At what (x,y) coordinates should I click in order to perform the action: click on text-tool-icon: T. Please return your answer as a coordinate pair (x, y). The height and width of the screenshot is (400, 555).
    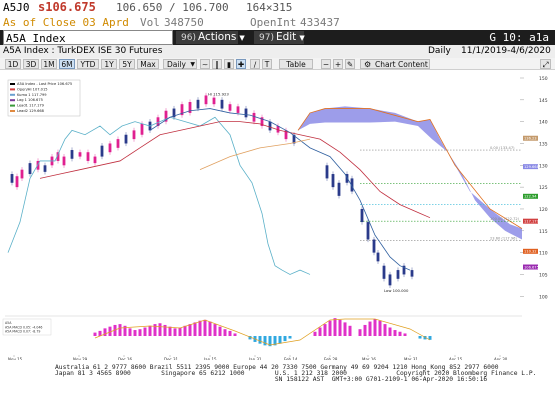
    Looking at the image, I should click on (267, 64).